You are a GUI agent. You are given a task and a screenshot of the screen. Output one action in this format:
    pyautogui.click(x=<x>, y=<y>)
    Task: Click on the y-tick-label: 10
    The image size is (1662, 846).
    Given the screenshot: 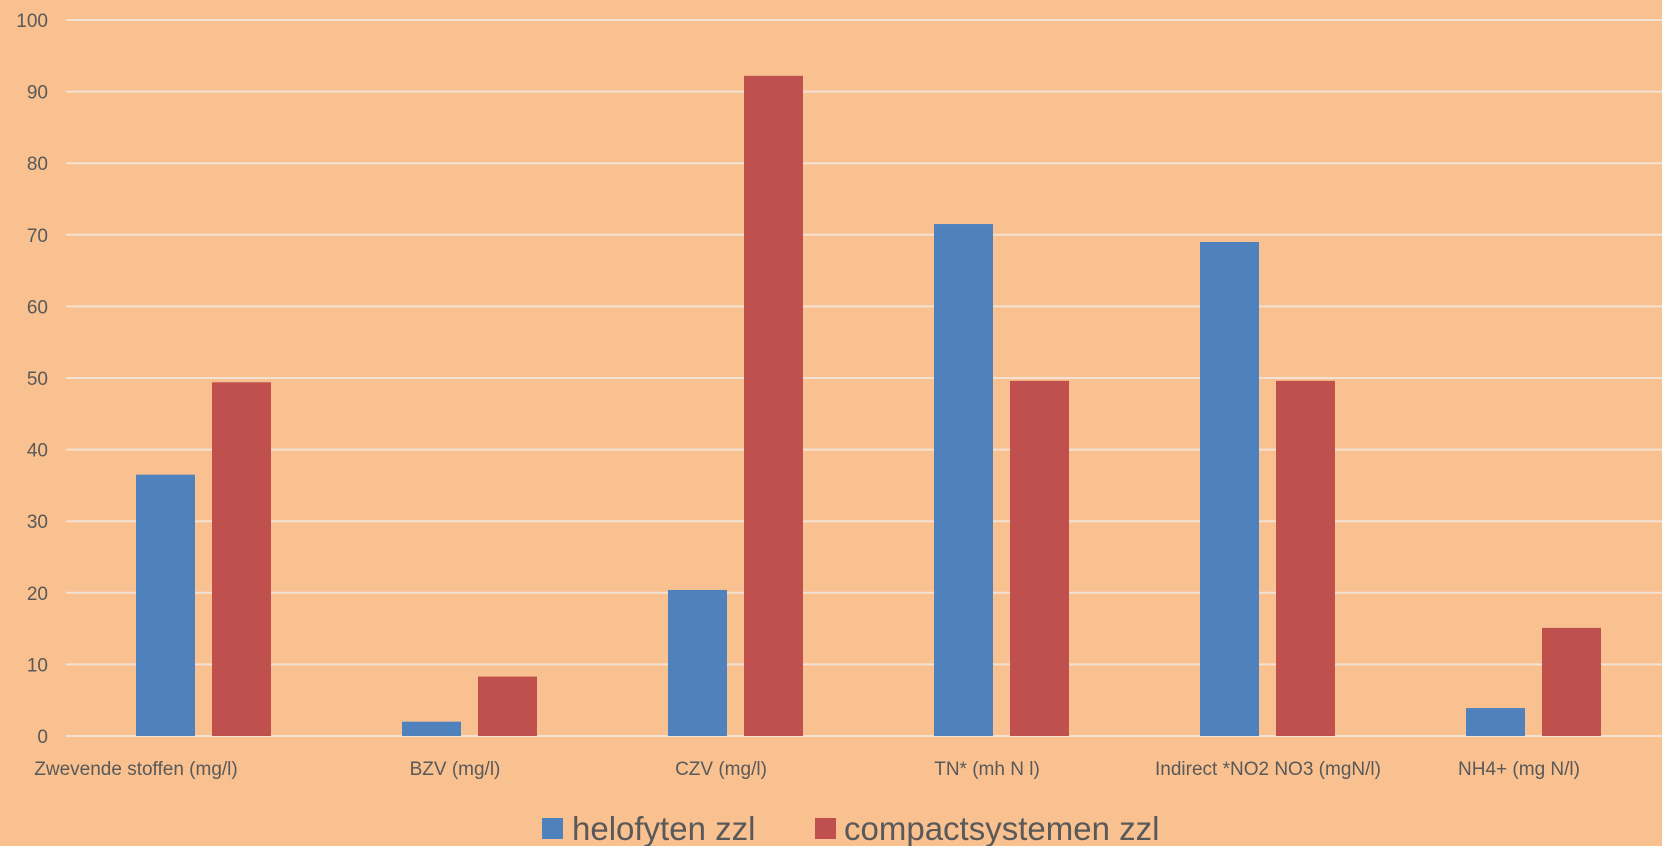 What is the action you would take?
    pyautogui.click(x=37, y=665)
    